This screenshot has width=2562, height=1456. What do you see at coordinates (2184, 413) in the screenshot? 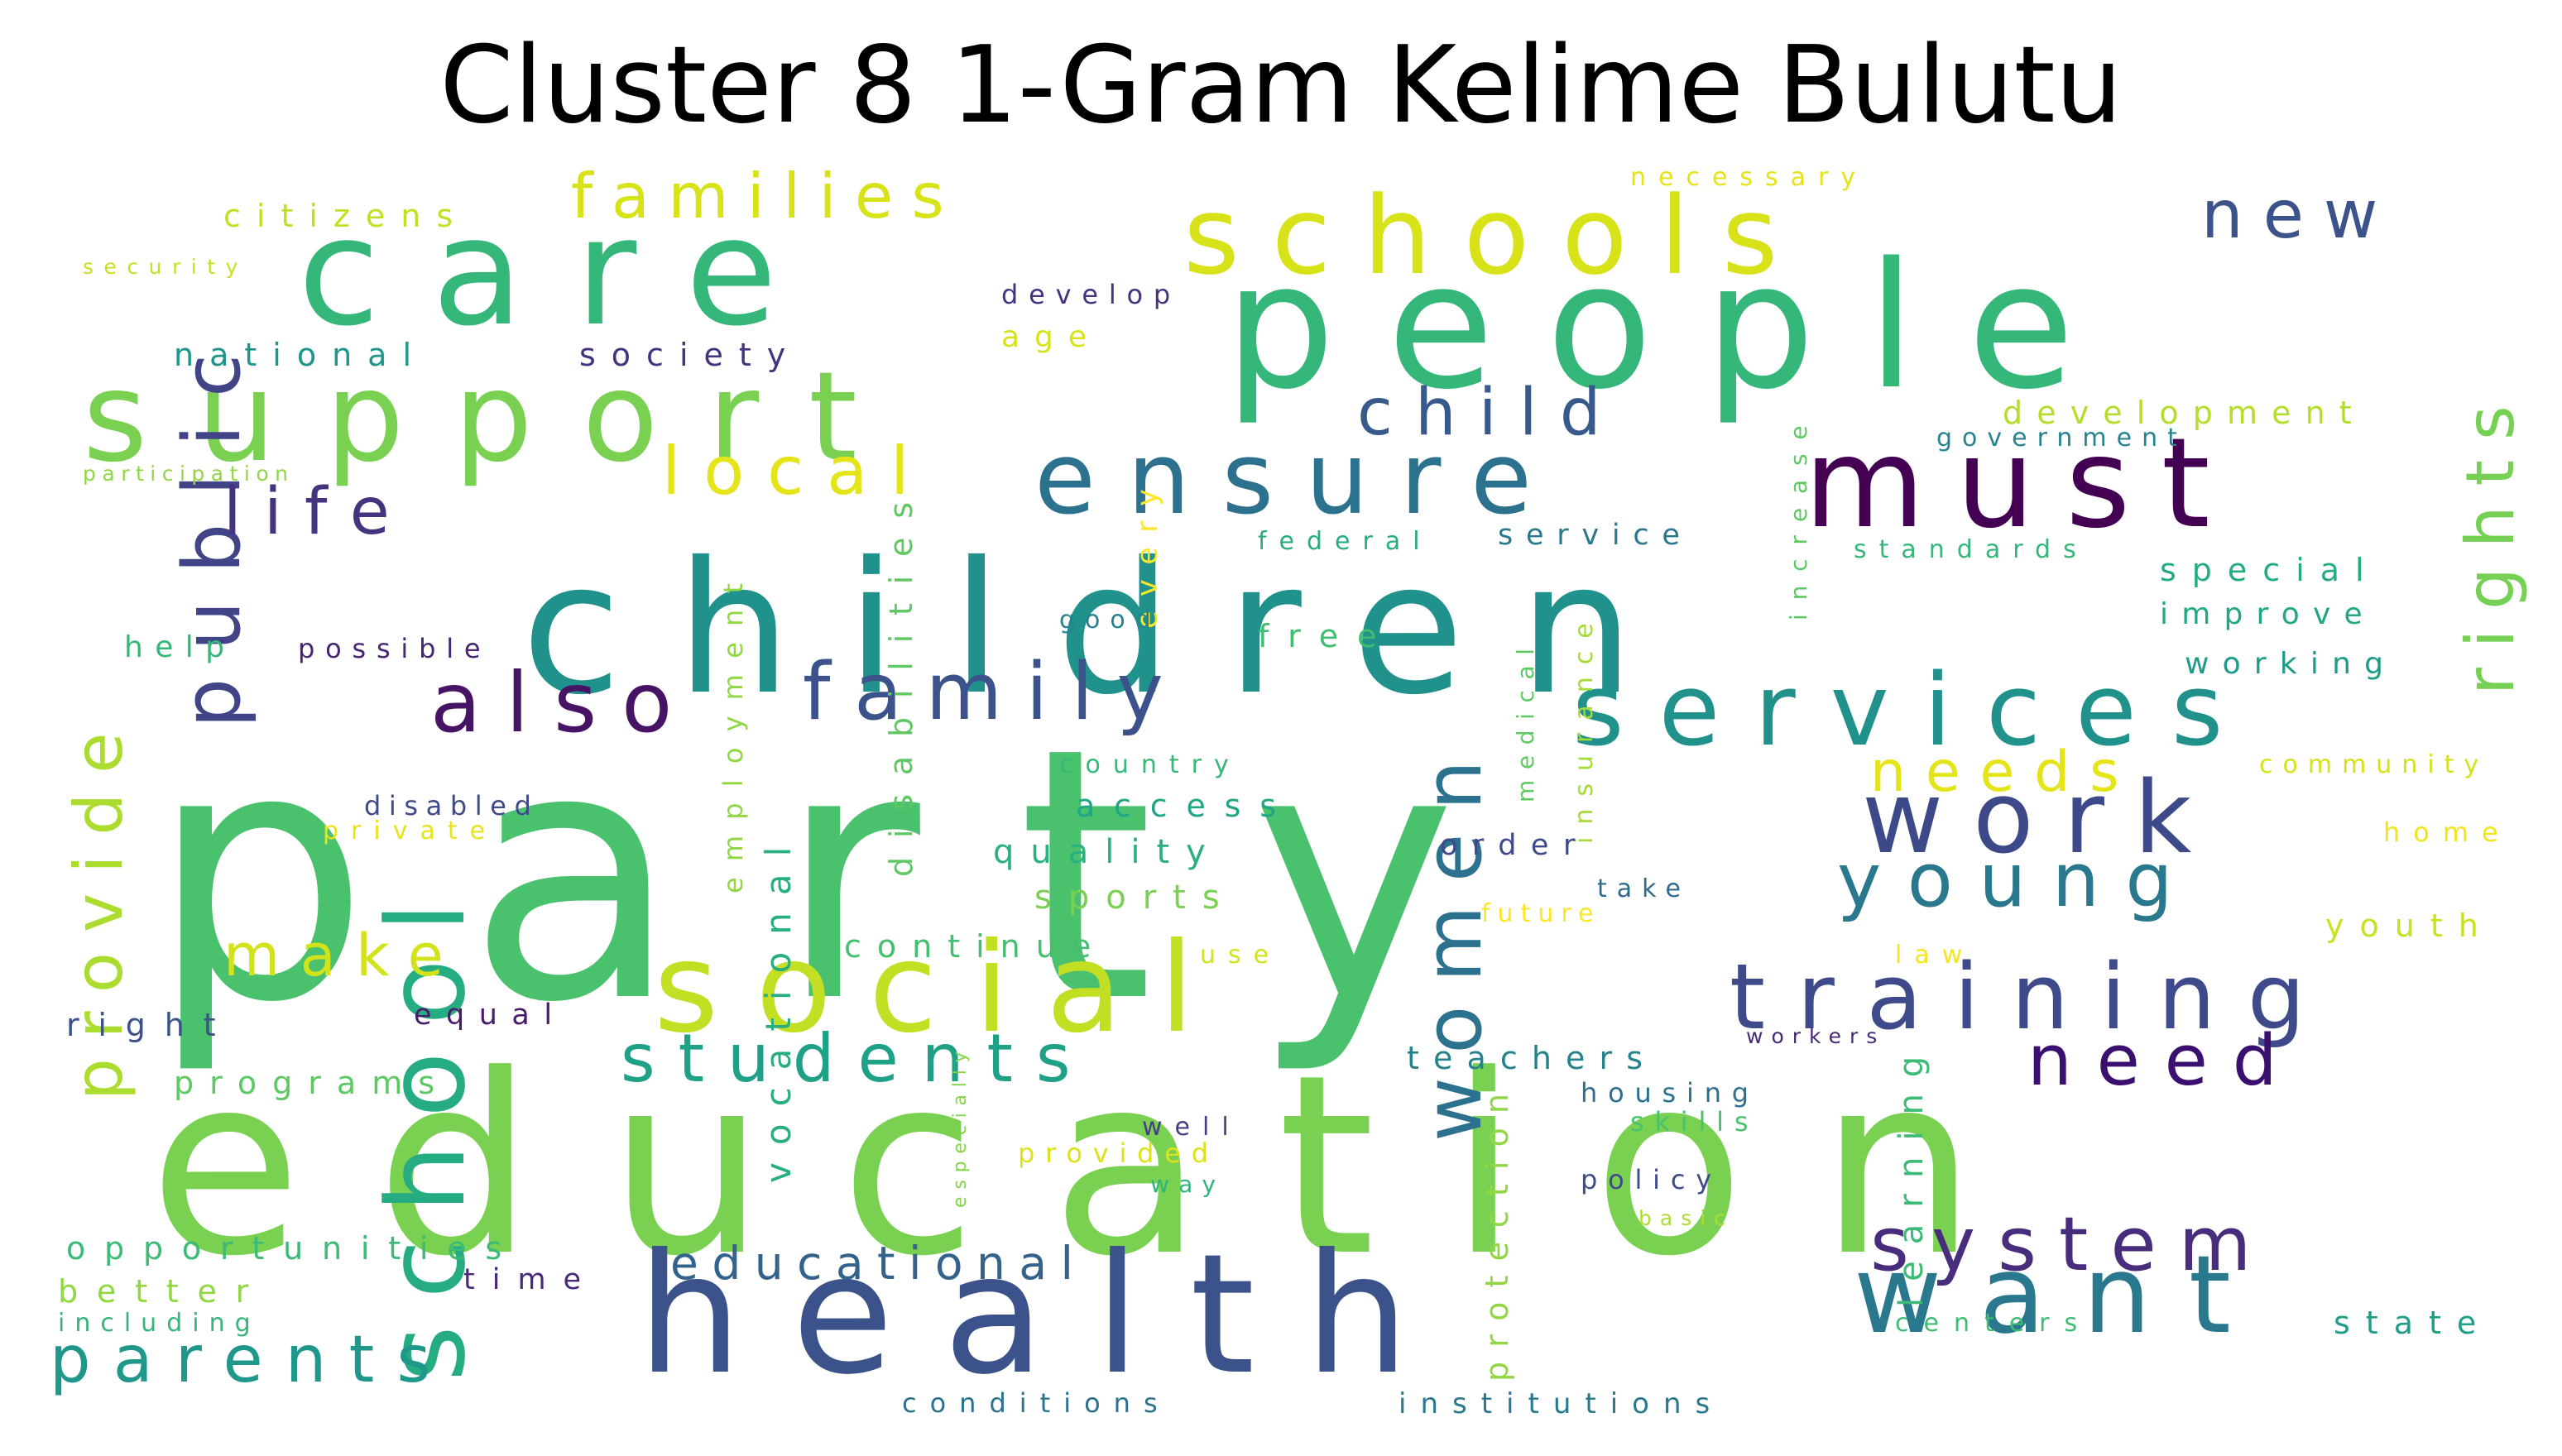
I see `word-development: development` at bounding box center [2184, 413].